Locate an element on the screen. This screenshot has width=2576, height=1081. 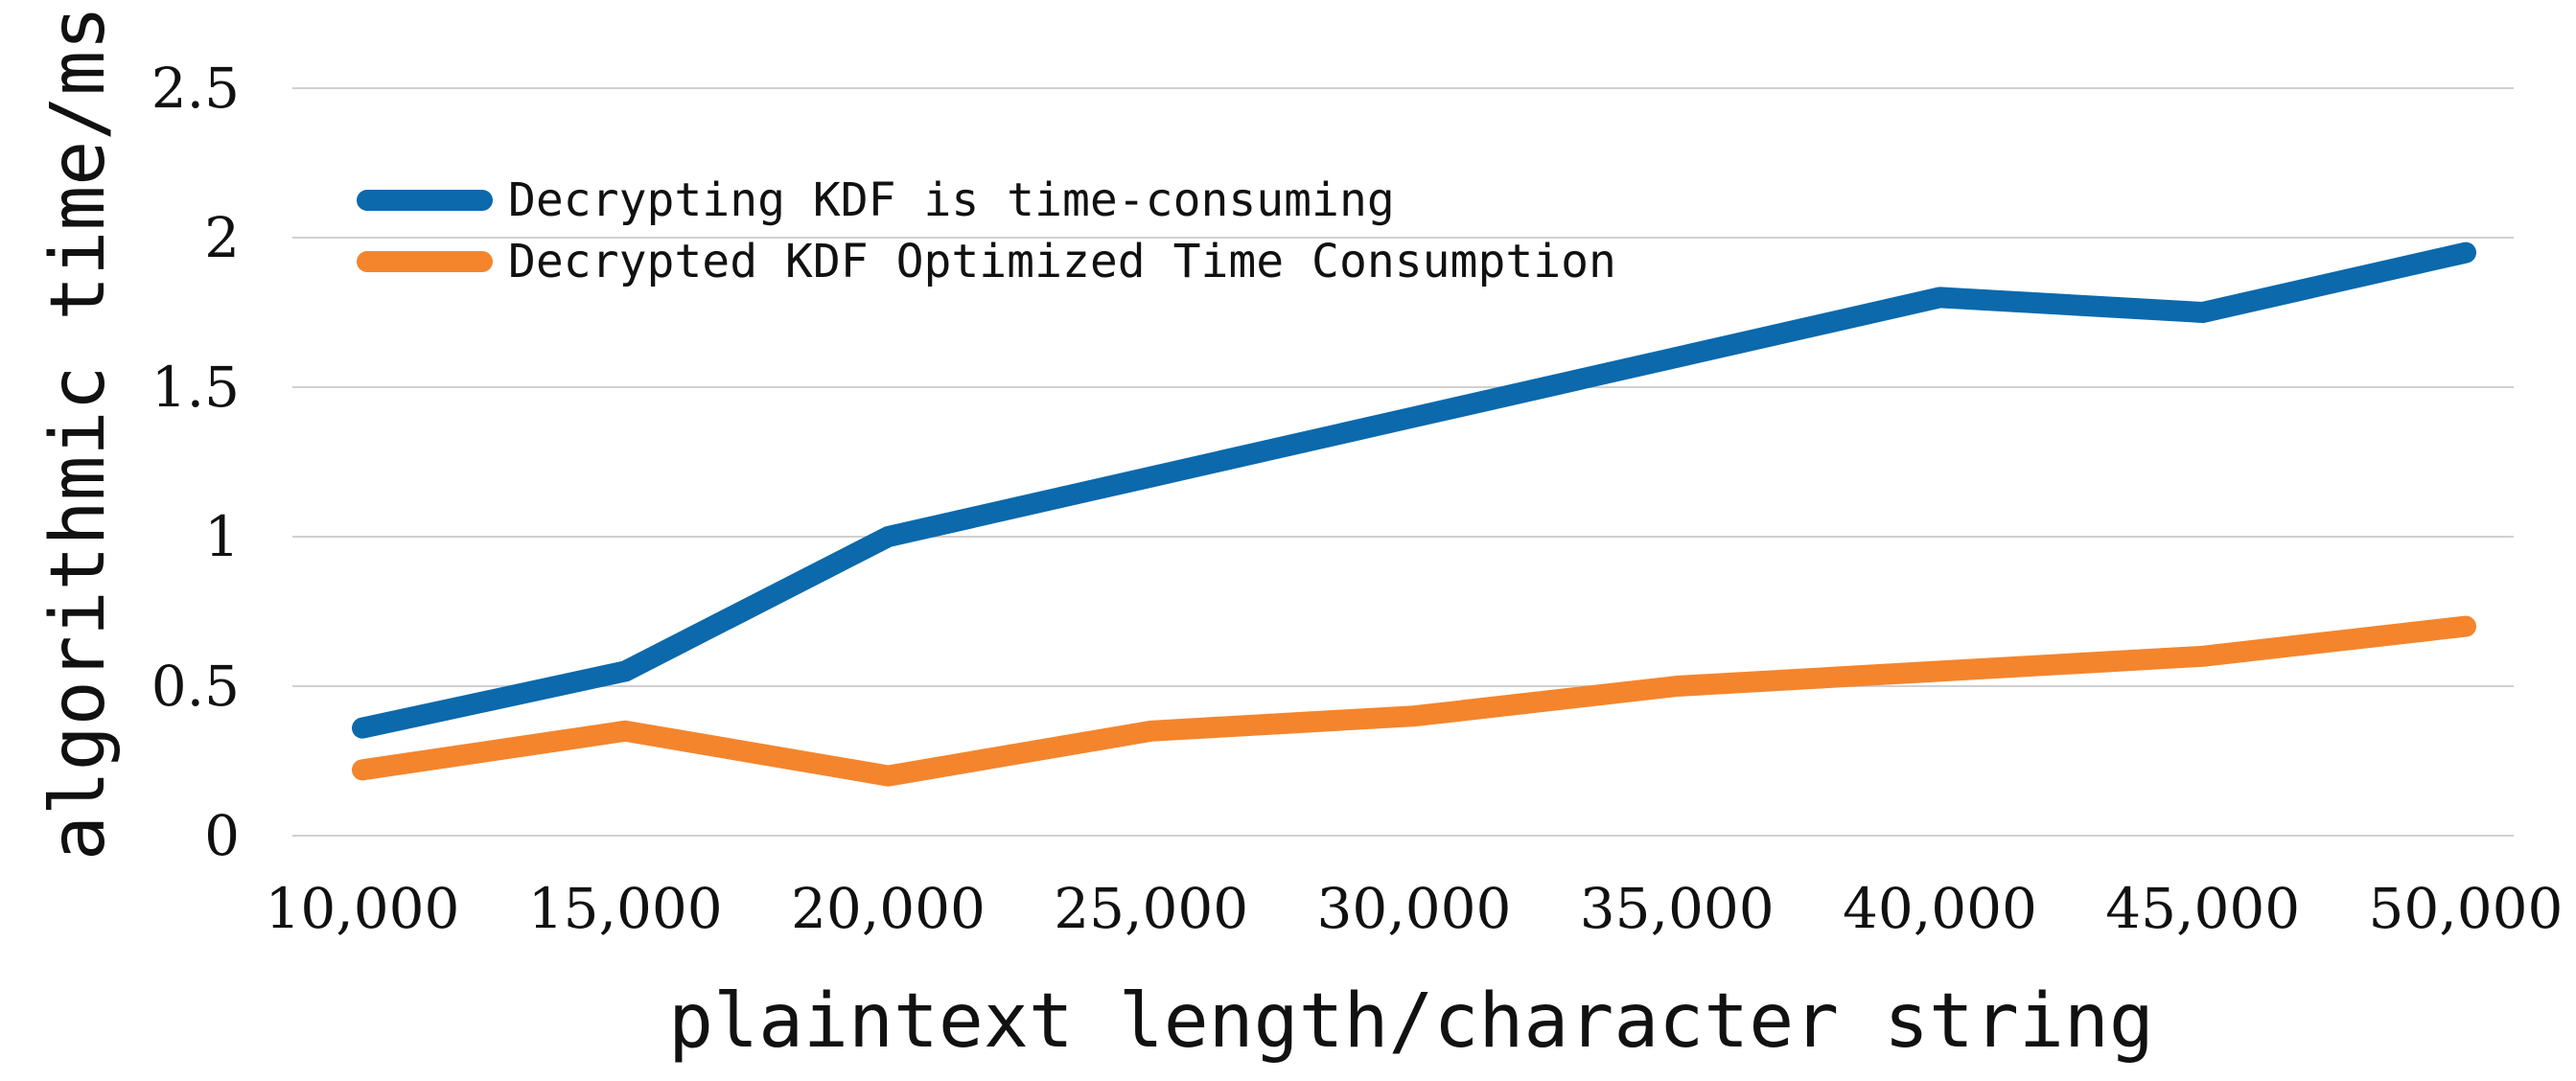
y-tick-label: 1.5 is located at coordinates (196, 387).